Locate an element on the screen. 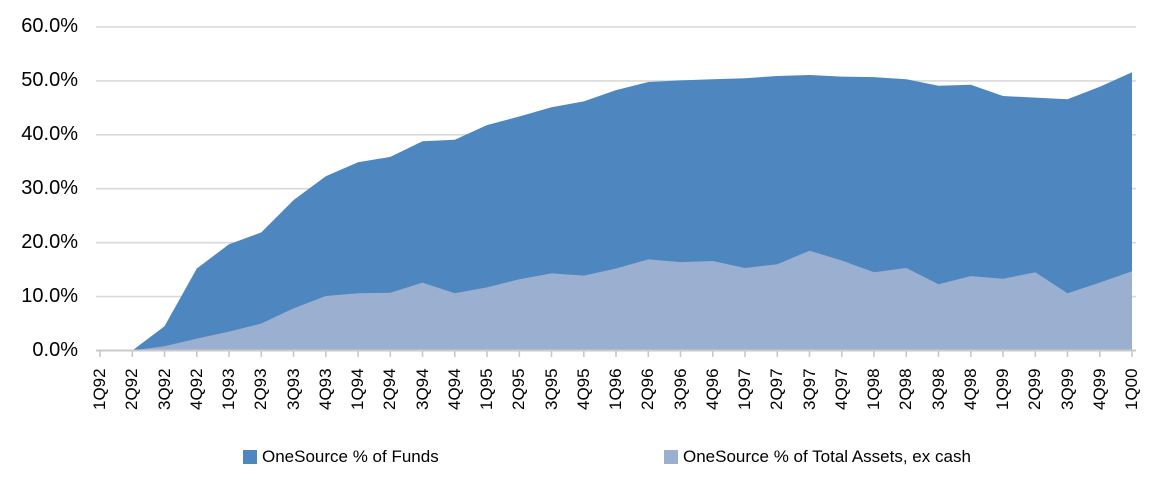 The width and height of the screenshot is (1152, 496). x-axis-label: 4Q96 is located at coordinates (712, 389).